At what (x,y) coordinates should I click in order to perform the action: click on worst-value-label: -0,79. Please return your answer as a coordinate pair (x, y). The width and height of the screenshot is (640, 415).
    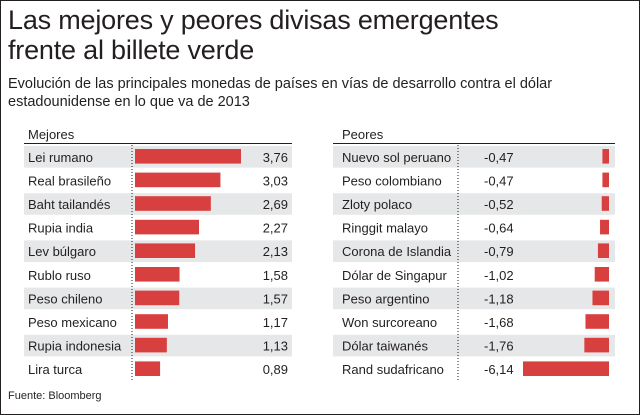
    Looking at the image, I should click on (499, 251).